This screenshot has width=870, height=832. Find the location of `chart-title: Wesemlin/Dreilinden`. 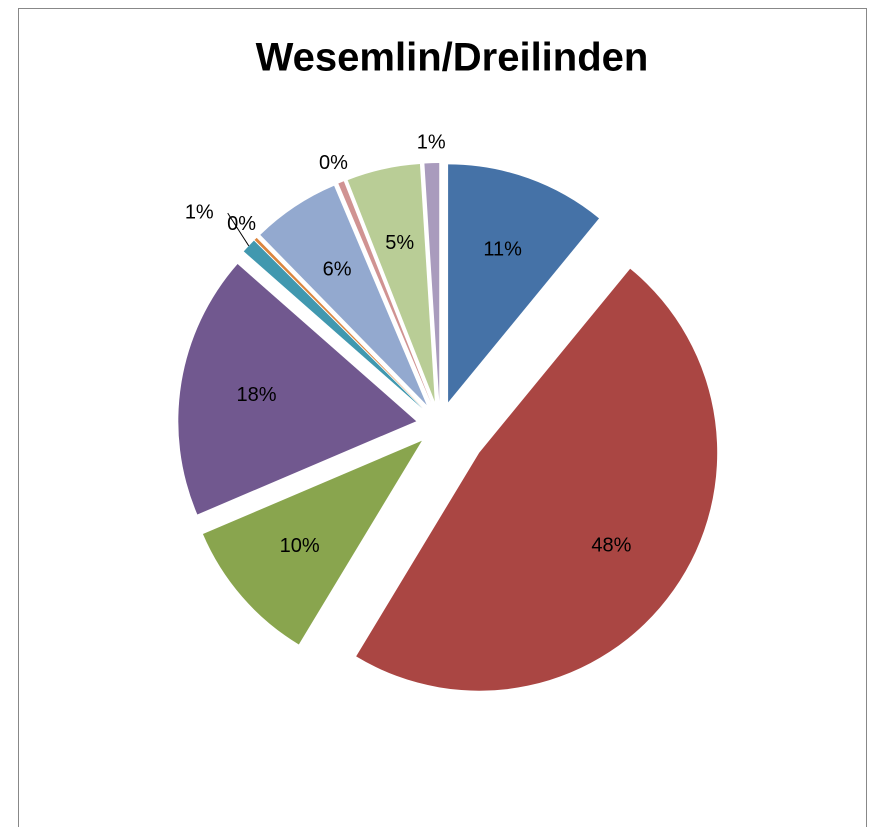

chart-title: Wesemlin/Dreilinden is located at coordinates (452, 58).